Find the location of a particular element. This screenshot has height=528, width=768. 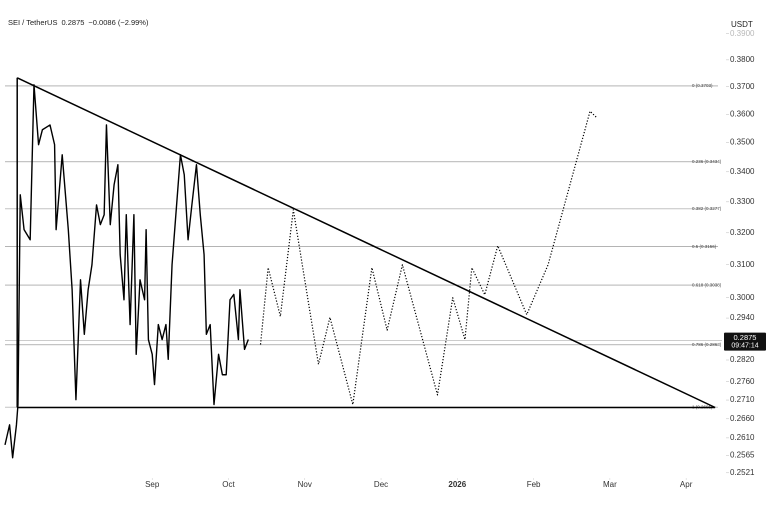

y-tick-label: 0.3100 is located at coordinates (742, 264).